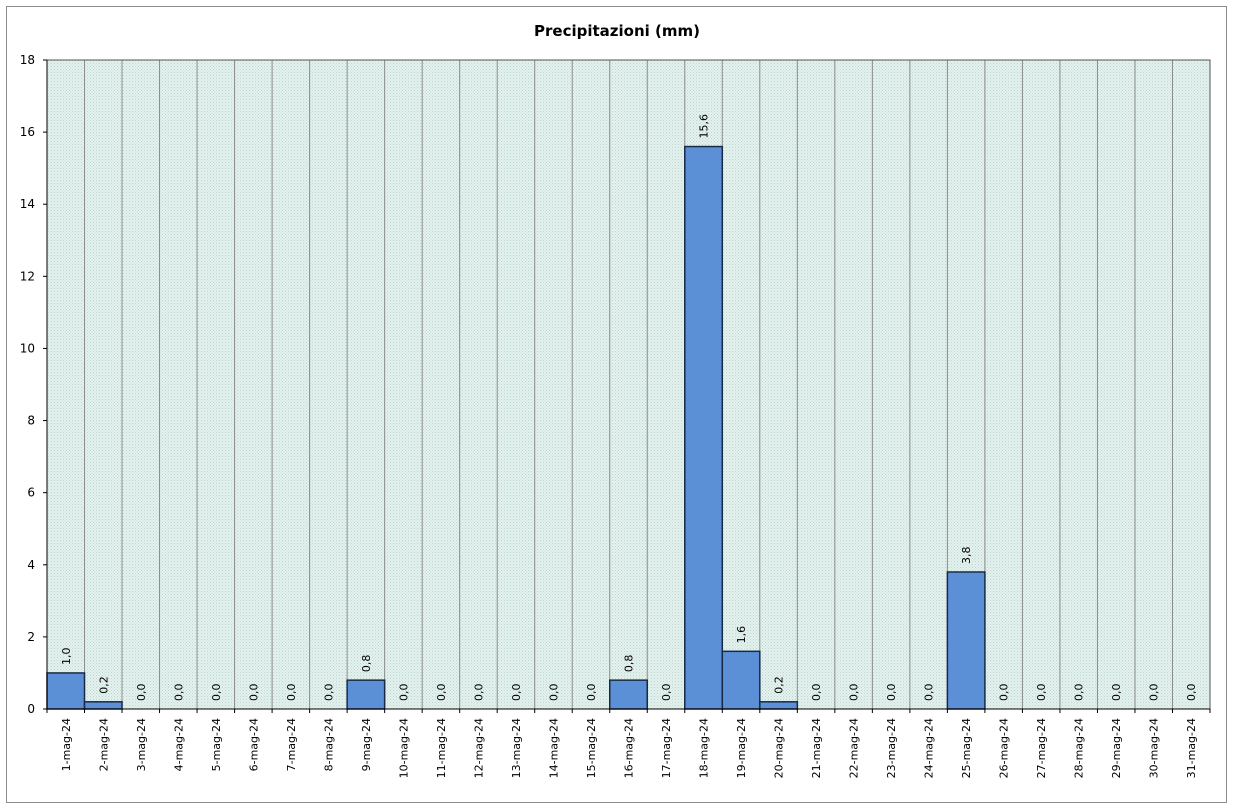 This screenshot has width=1233, height=810. What do you see at coordinates (31, 493) in the screenshot?
I see `y-tick-label: 6` at bounding box center [31, 493].